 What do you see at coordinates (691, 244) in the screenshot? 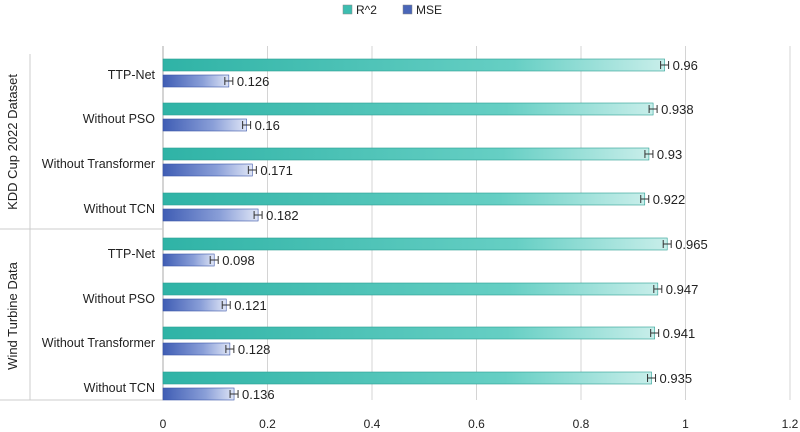
I see `value-label-r2: 0.965` at bounding box center [691, 244].